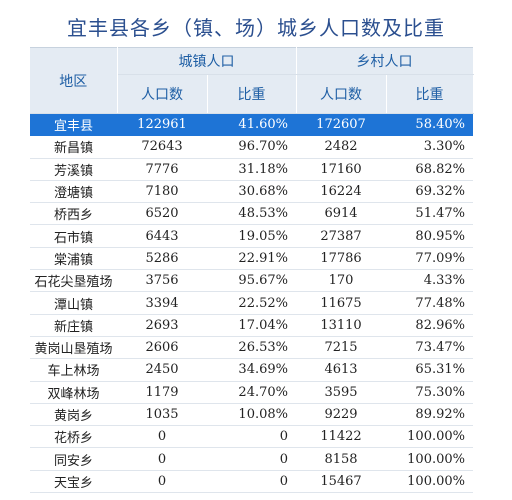  I want to click on cell-urban-ratio: 34.69%, so click(251, 370).